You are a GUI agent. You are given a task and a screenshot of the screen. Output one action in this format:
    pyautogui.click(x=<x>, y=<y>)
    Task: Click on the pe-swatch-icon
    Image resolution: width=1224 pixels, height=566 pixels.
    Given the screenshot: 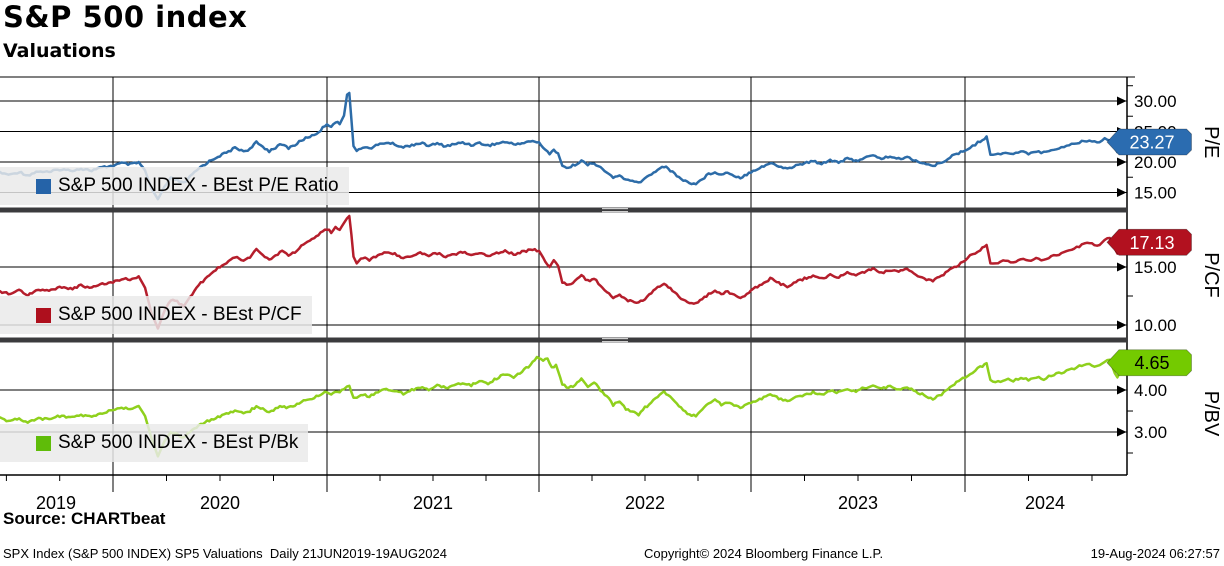 What is the action you would take?
    pyautogui.click(x=43, y=186)
    